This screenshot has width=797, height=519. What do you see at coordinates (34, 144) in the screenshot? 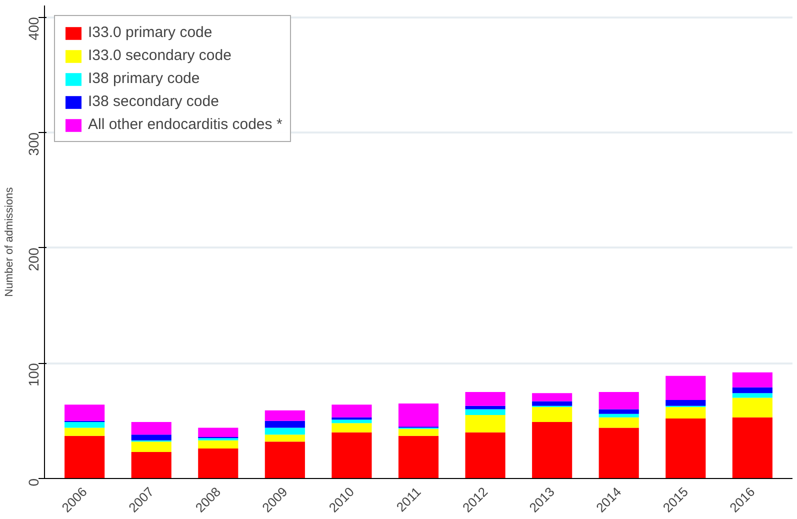
I see `y-tick-label: 300` at bounding box center [34, 144].